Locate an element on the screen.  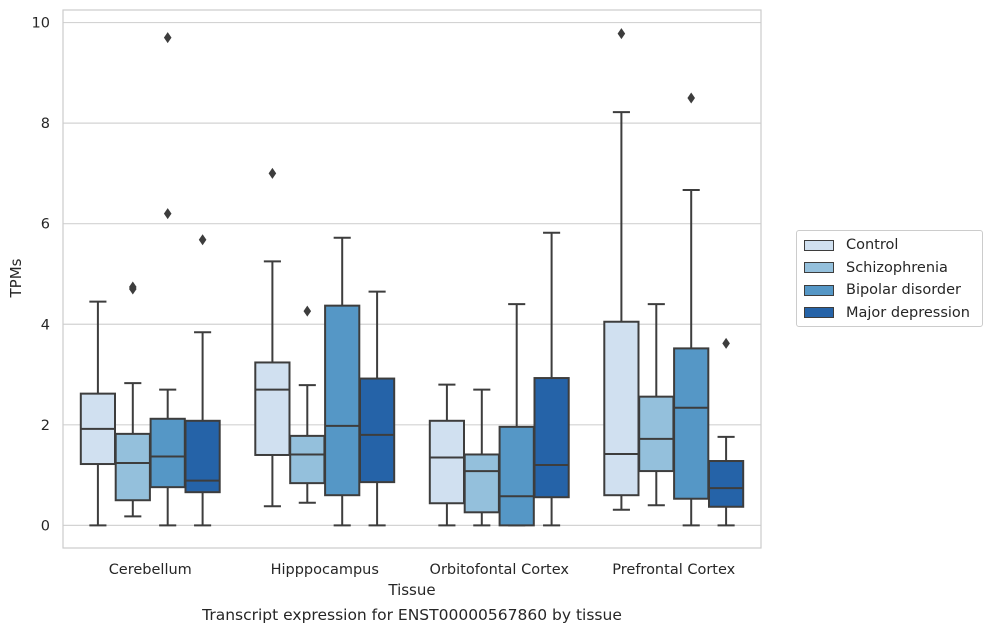
legend-item: Major depression is located at coordinates (887, 313).